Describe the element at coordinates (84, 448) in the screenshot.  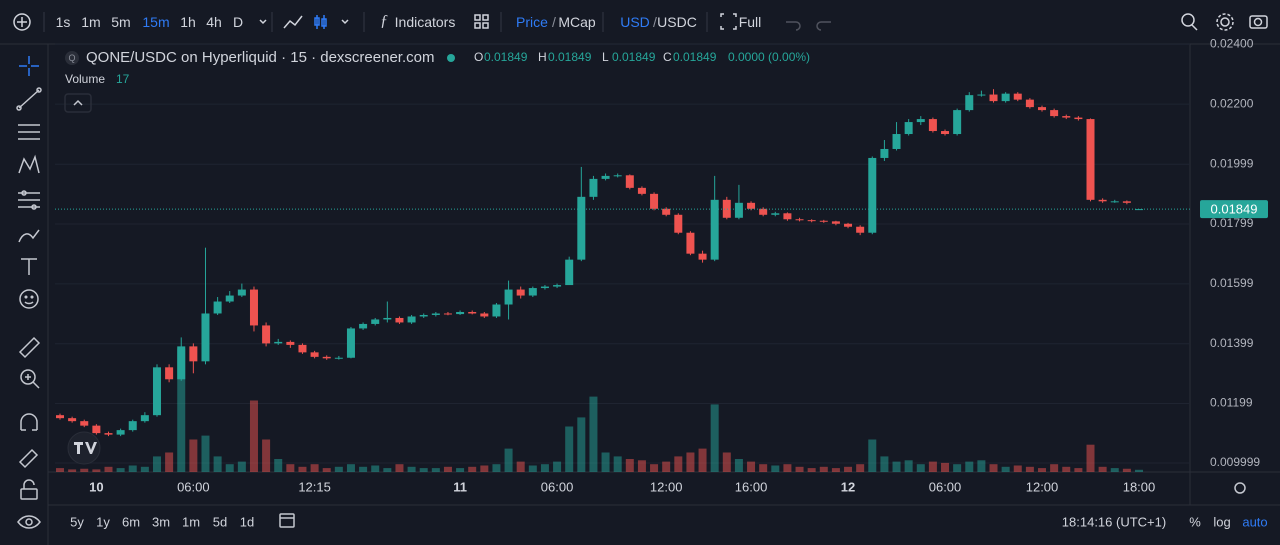
I see `logo` at that location.